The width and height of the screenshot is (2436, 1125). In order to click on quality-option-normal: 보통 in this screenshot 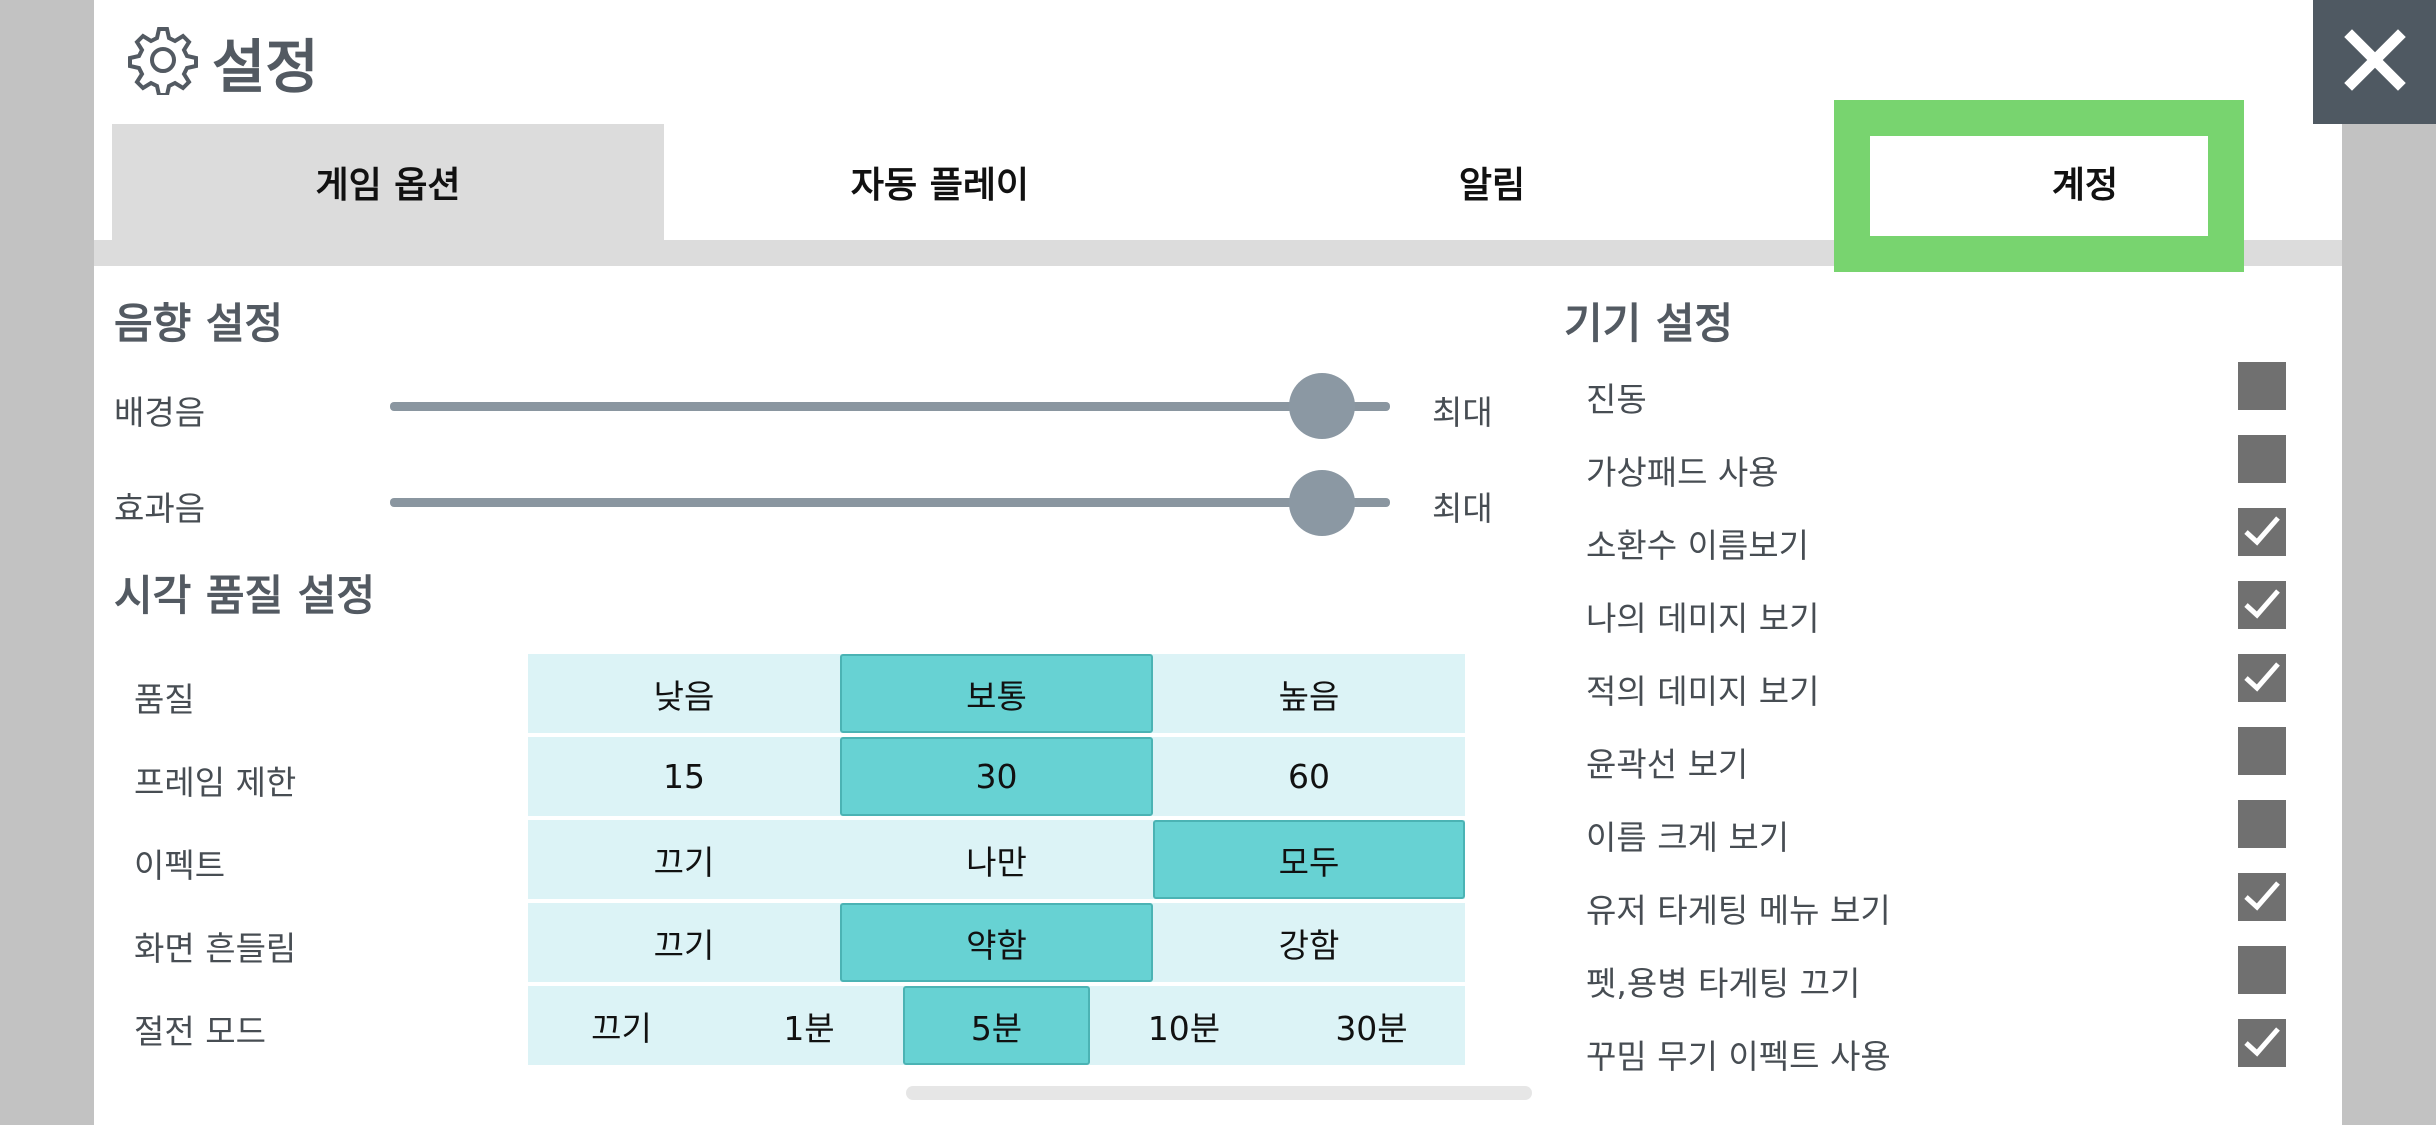, I will do `click(996, 693)`.